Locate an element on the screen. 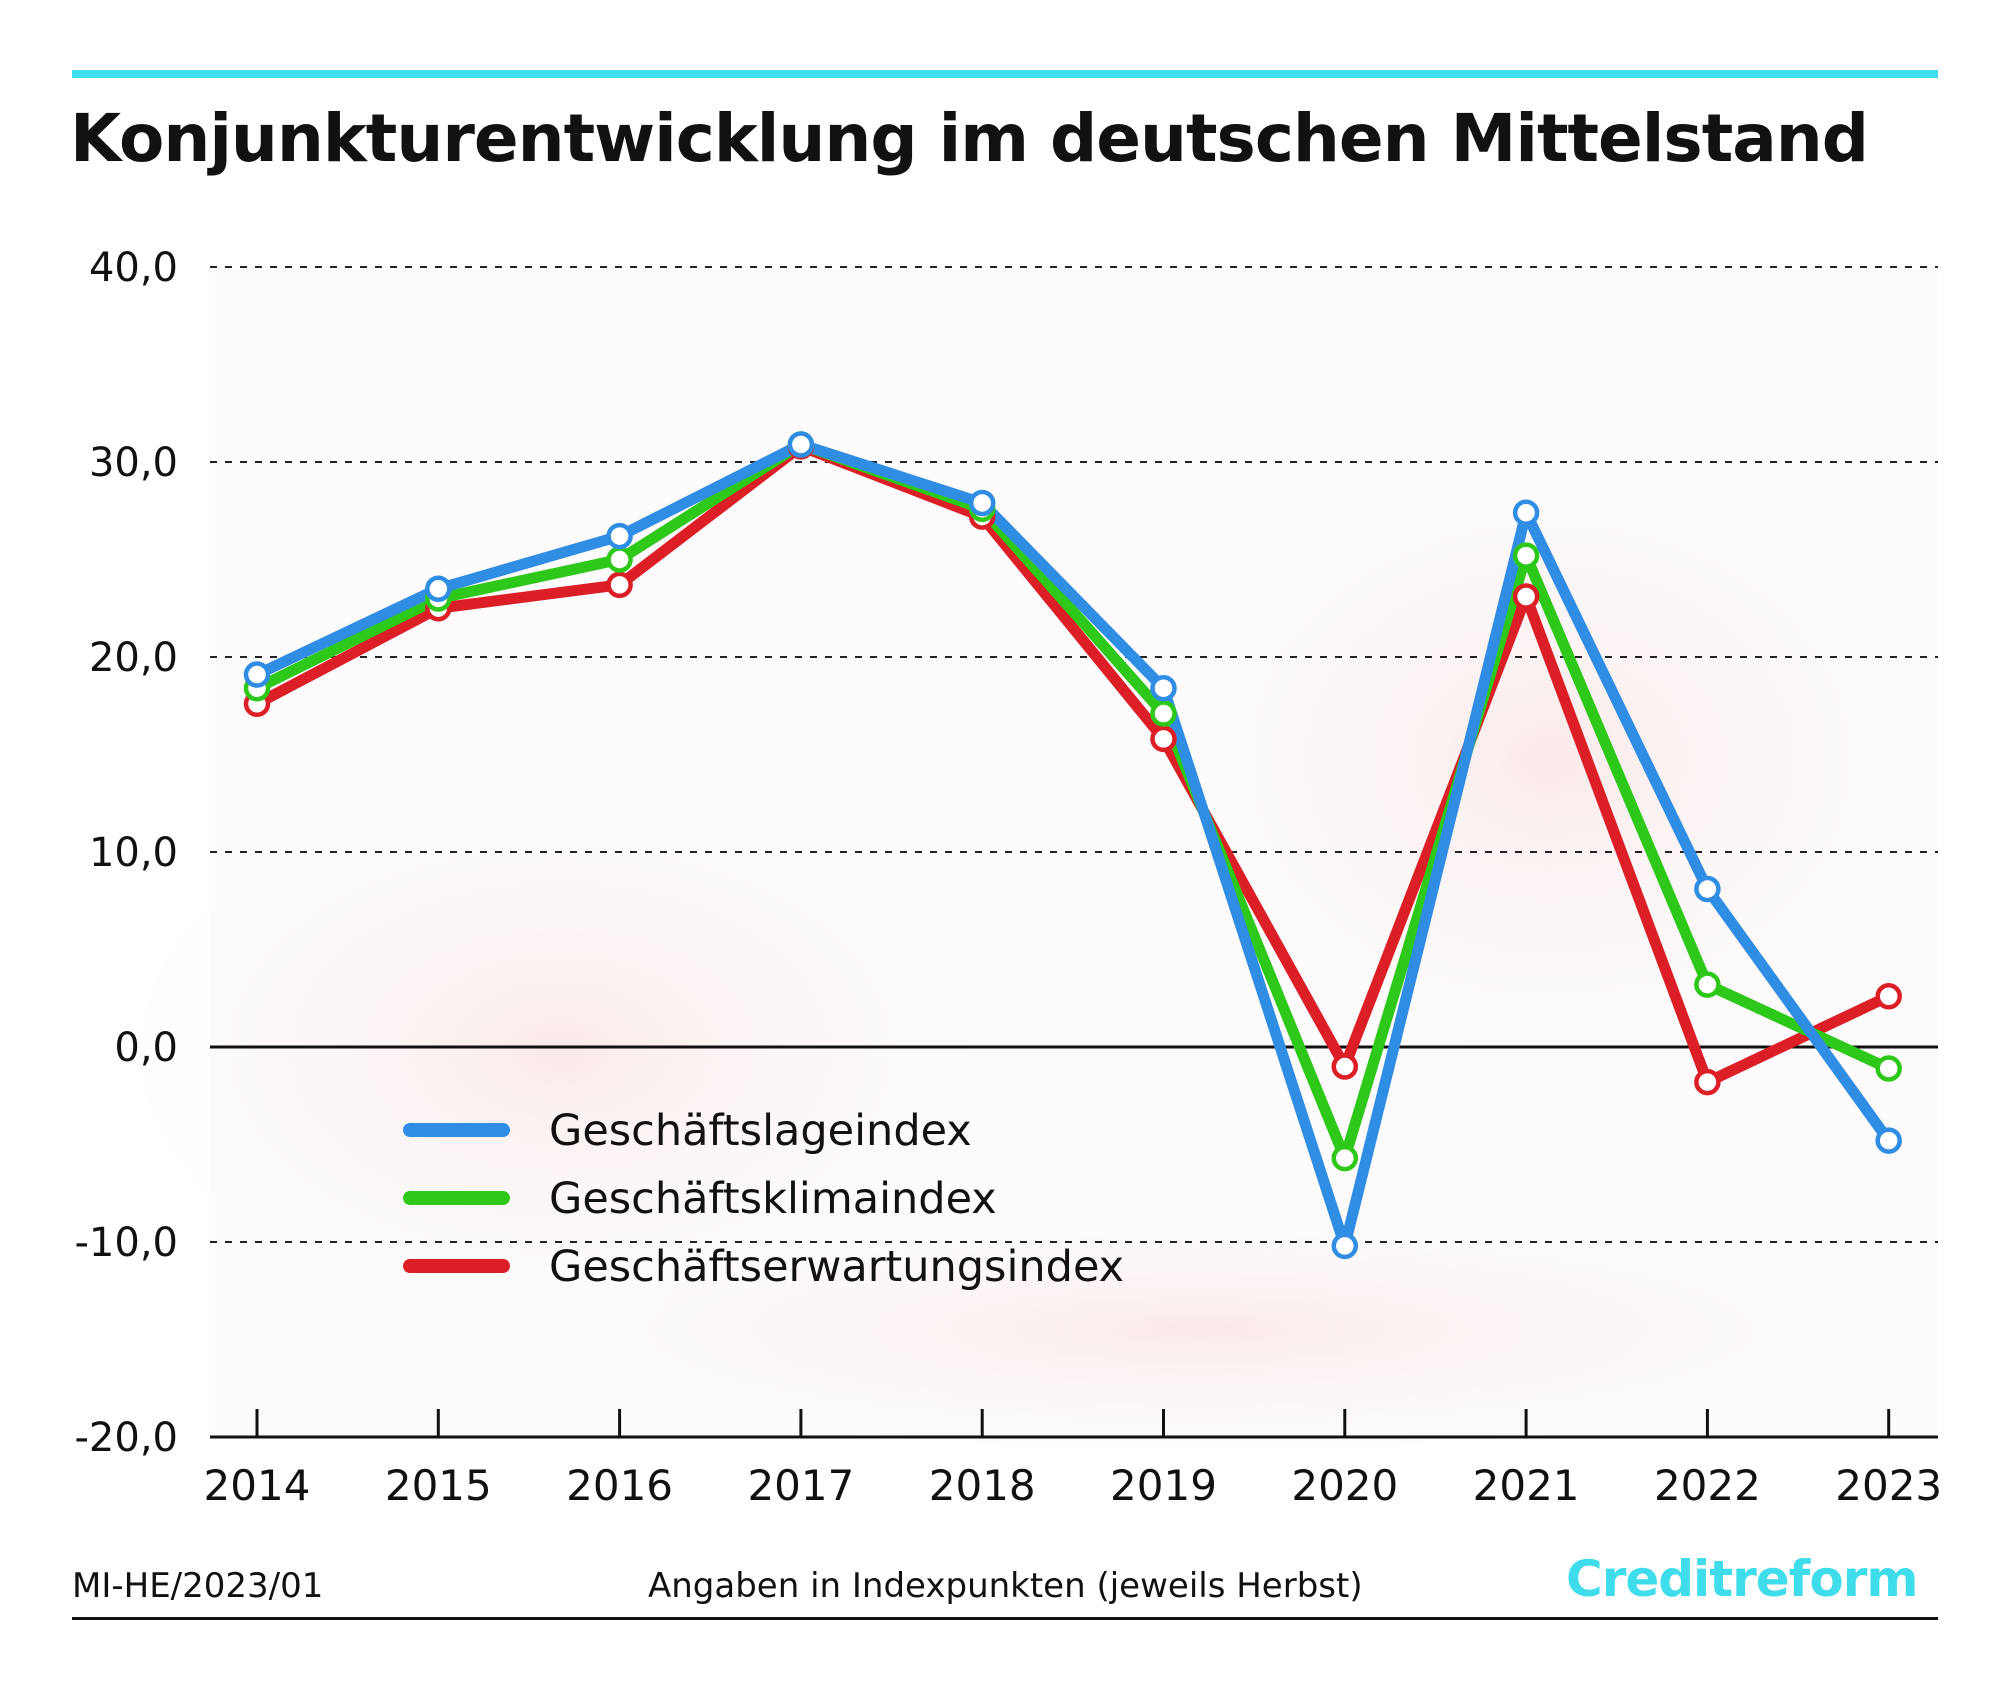 The image size is (2000, 1681). top-accent-rule is located at coordinates (1005, 74).